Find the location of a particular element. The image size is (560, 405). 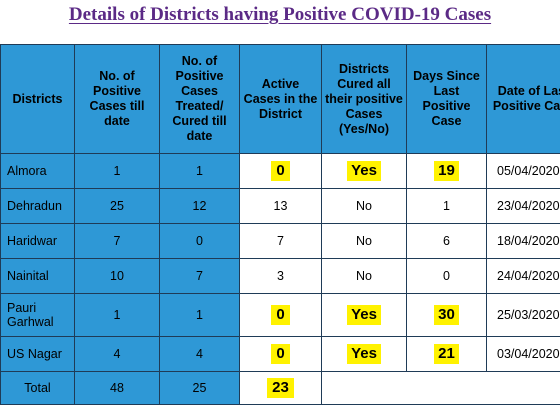

district-name: Dehradun is located at coordinates (38, 206).